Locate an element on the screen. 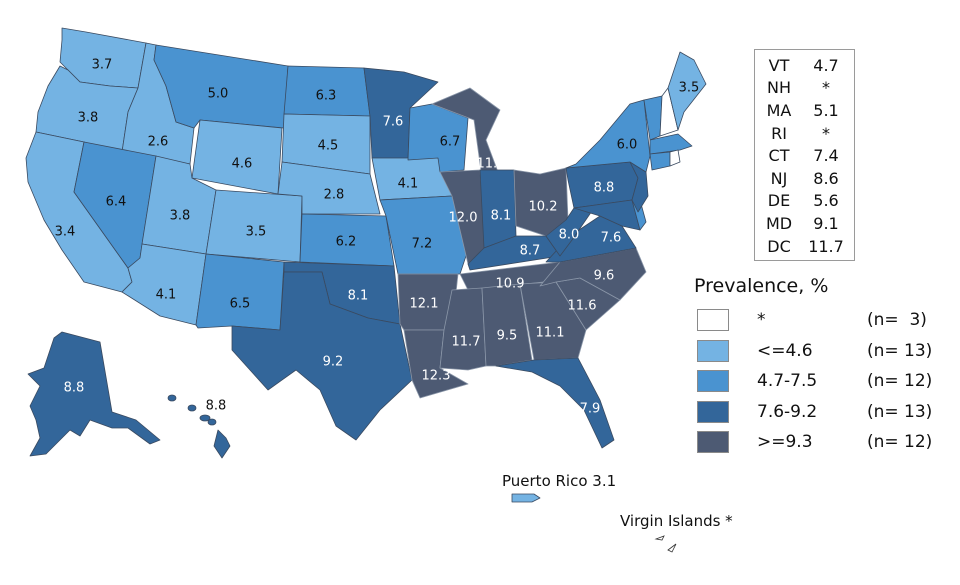 The image size is (960, 585). label-la: 12.3 is located at coordinates (436, 376).